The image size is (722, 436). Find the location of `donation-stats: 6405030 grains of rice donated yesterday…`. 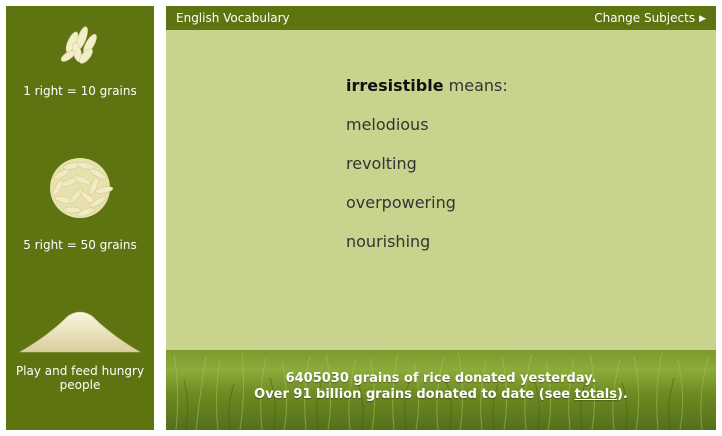

donation-stats: 6405030 grains of rice donated yesterday… is located at coordinates (441, 387).